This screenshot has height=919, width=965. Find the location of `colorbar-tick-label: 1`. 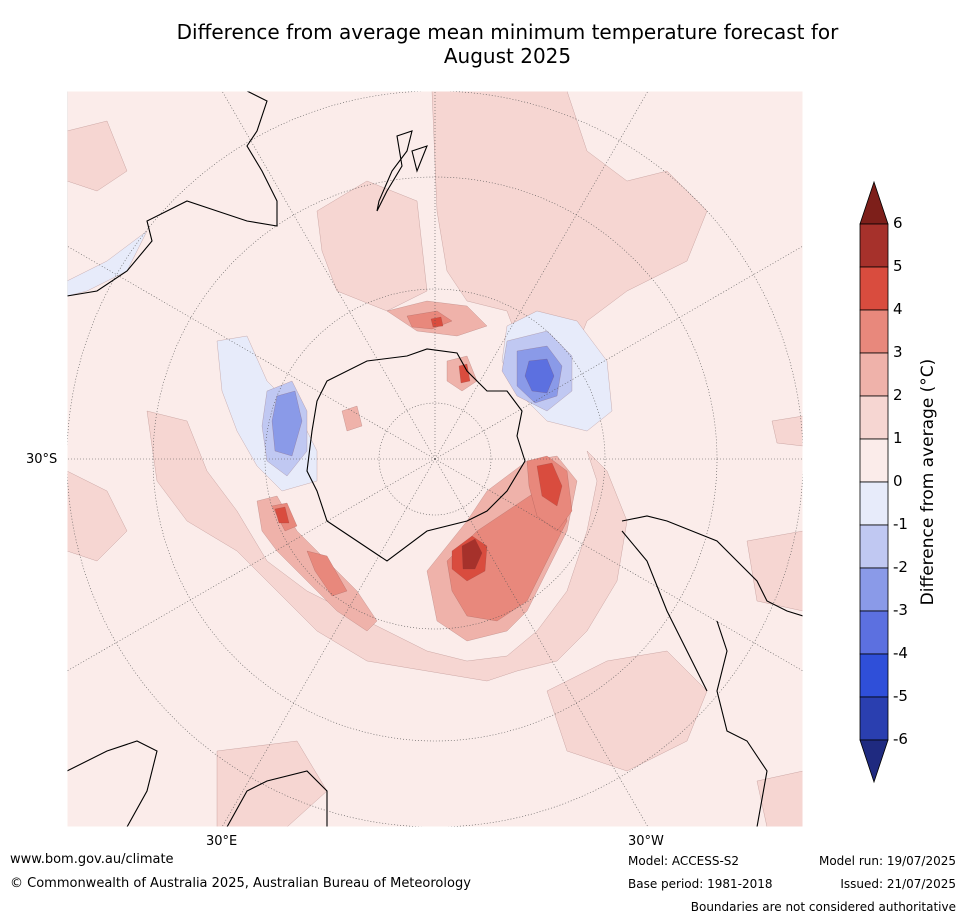

colorbar-tick-label: 1 is located at coordinates (898, 438).